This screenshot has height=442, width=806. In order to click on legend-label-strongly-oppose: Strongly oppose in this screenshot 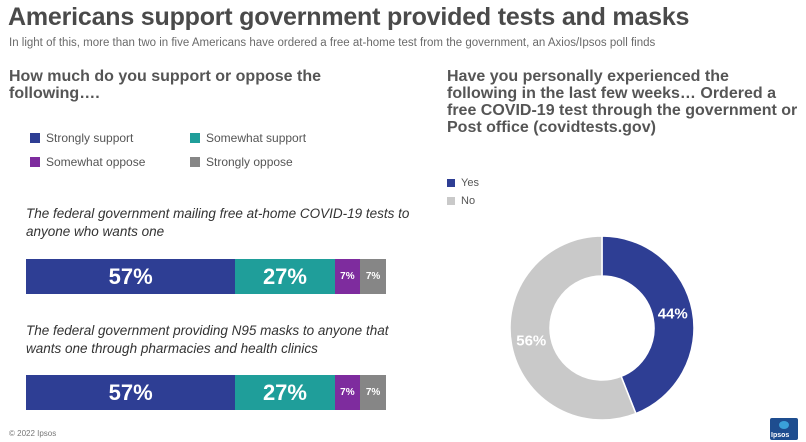, I will do `click(249, 162)`.